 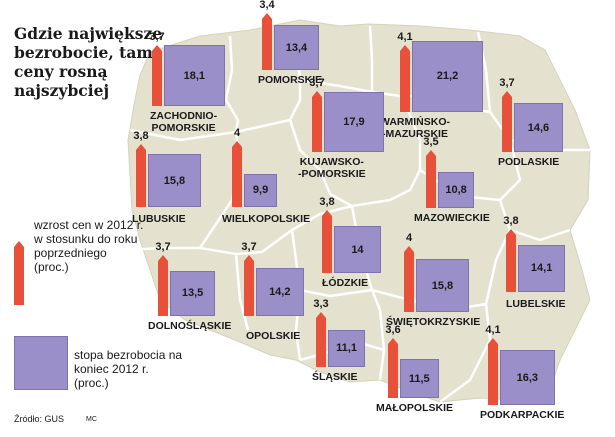 I want to click on inflation-value-lodzkie: 3,8, so click(x=327, y=202).